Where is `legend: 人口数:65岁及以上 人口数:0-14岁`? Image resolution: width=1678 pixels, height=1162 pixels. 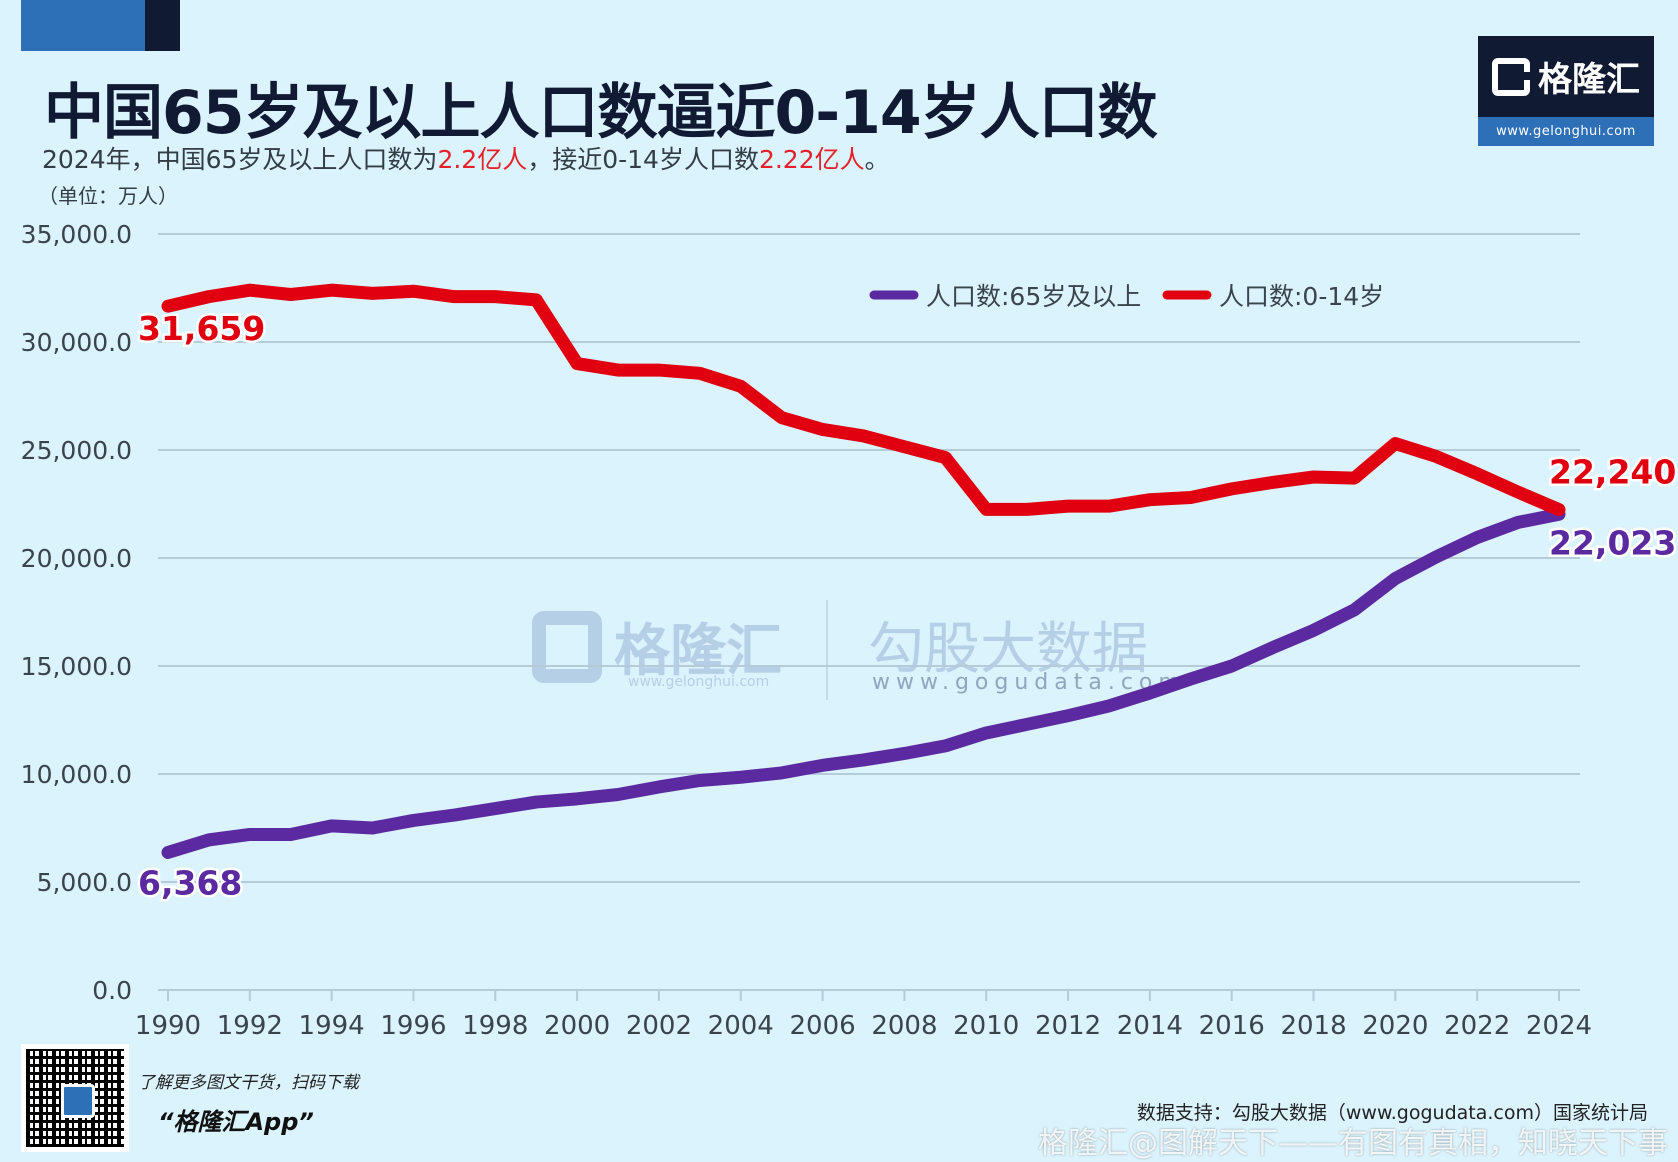
legend: 人口数:65岁及以上 人口数:0-14岁 is located at coordinates (1126, 296).